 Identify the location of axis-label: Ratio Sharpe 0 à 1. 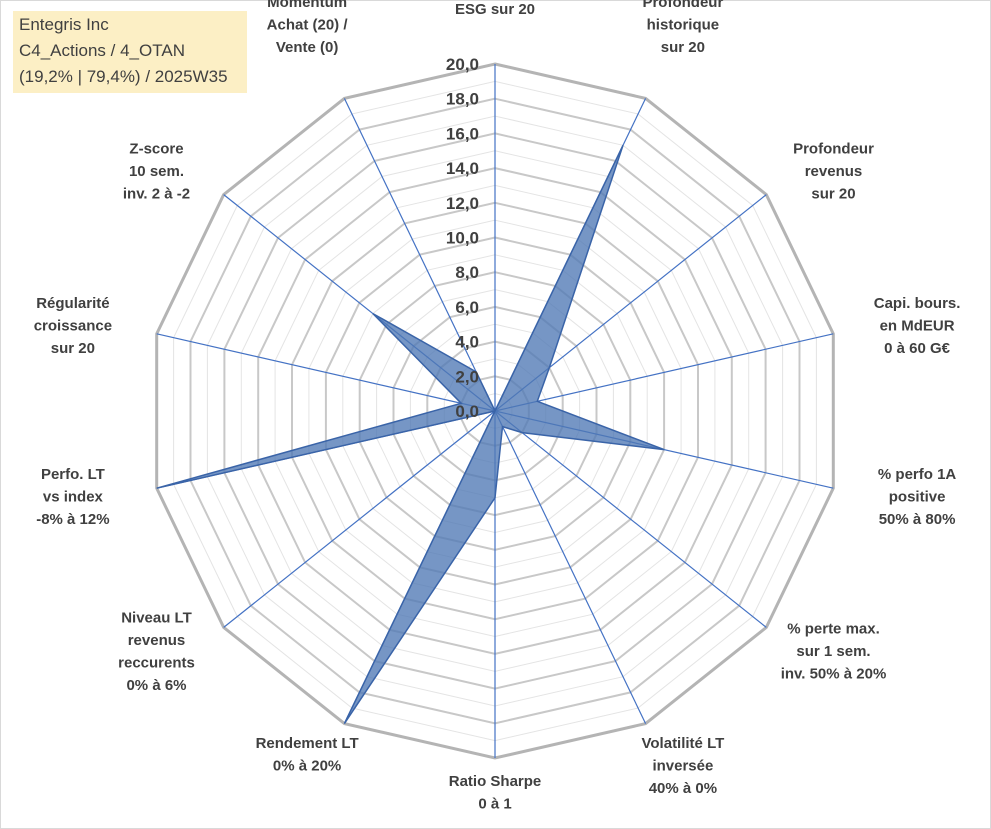
(495, 793).